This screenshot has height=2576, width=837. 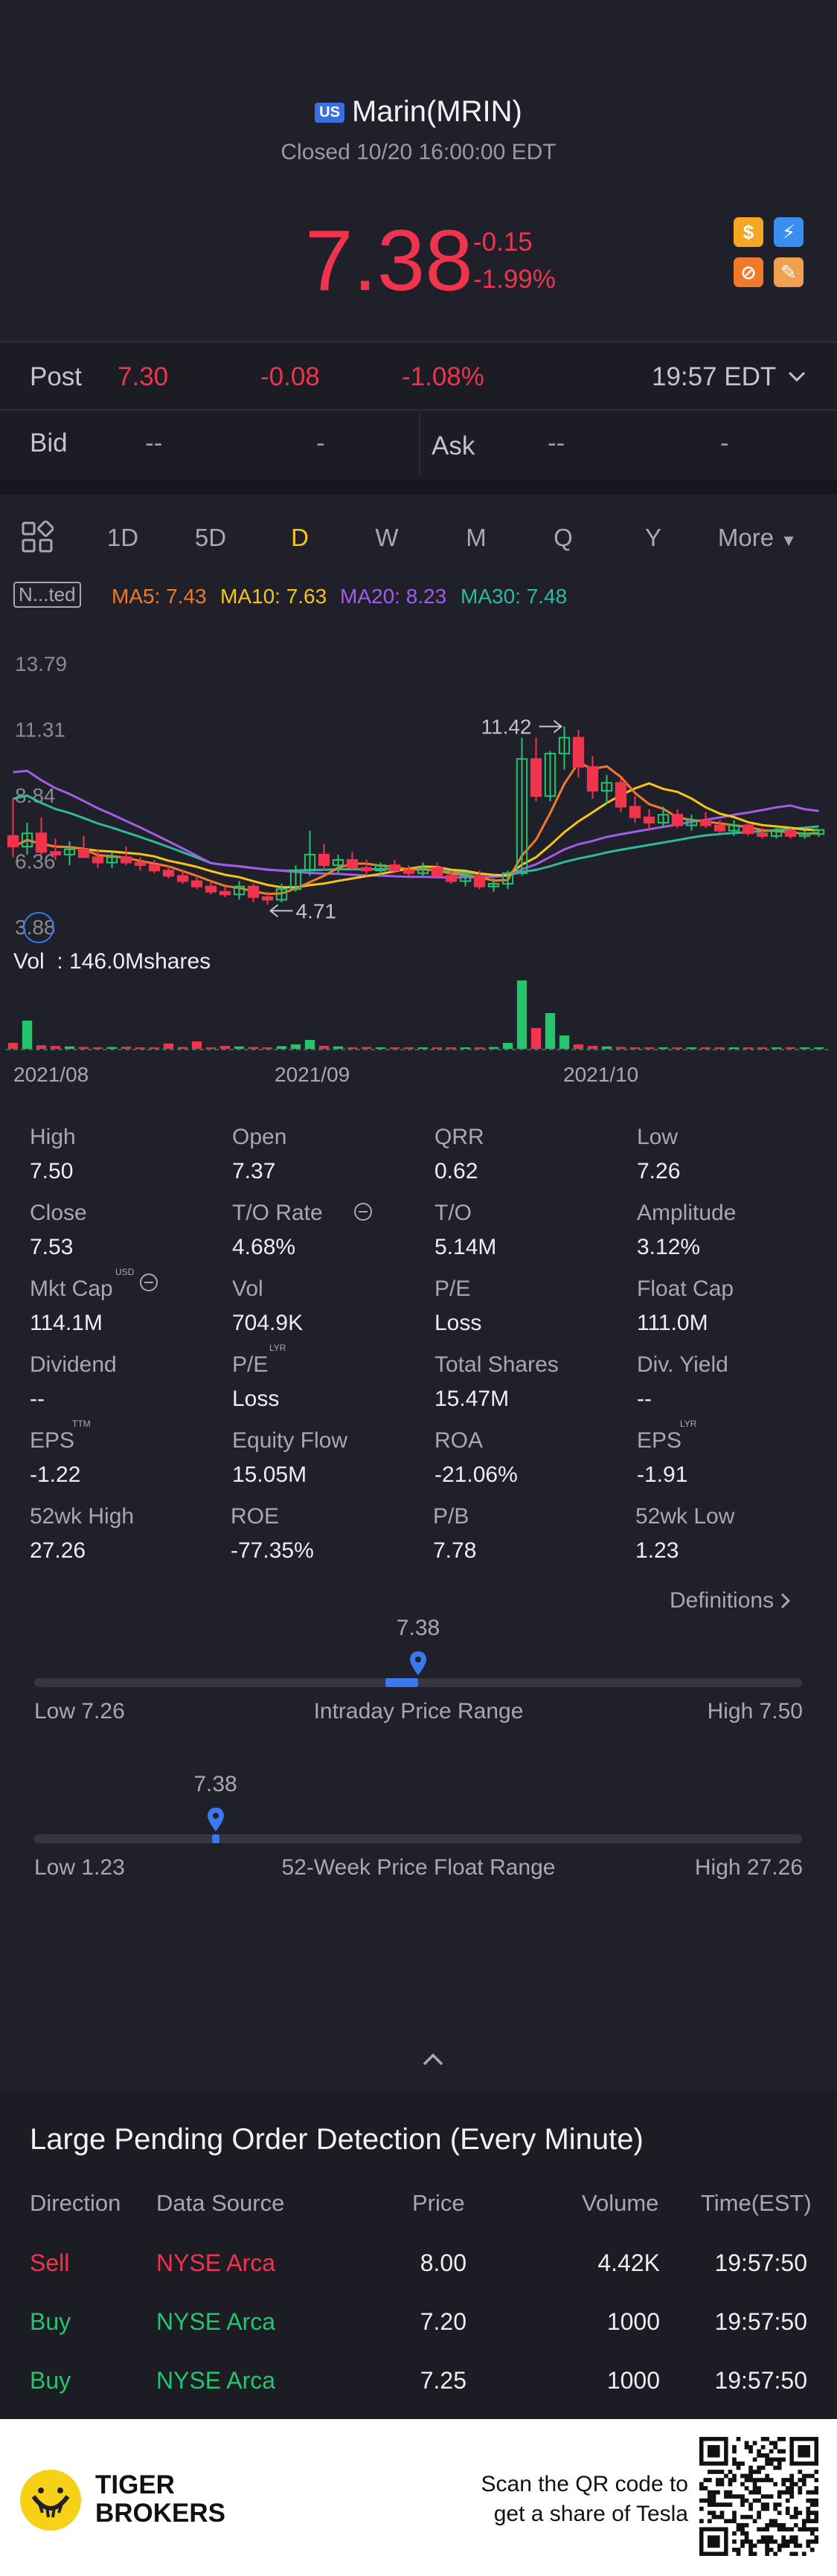 I want to click on collapse-chevron-up-icon, so click(x=433, y=2060).